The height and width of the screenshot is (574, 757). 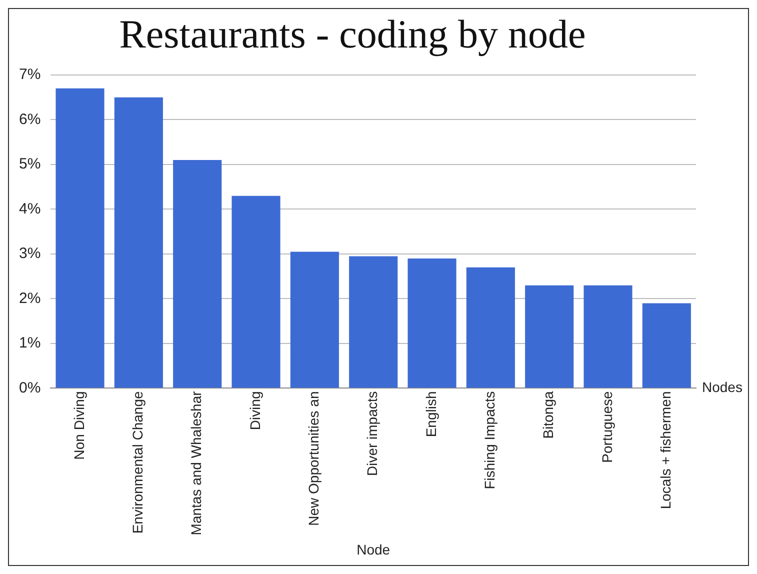 What do you see at coordinates (138, 462) in the screenshot?
I see `x-tick-label: Environmental Change` at bounding box center [138, 462].